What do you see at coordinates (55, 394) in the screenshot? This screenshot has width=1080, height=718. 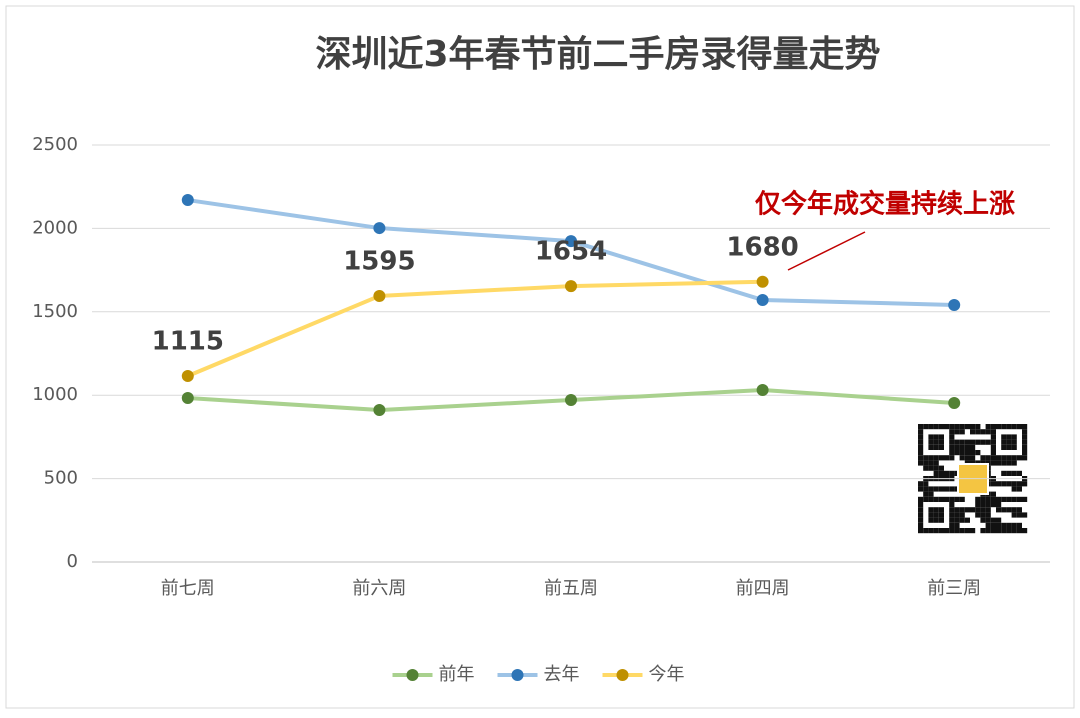 I see `y-tick-label: 1000` at bounding box center [55, 394].